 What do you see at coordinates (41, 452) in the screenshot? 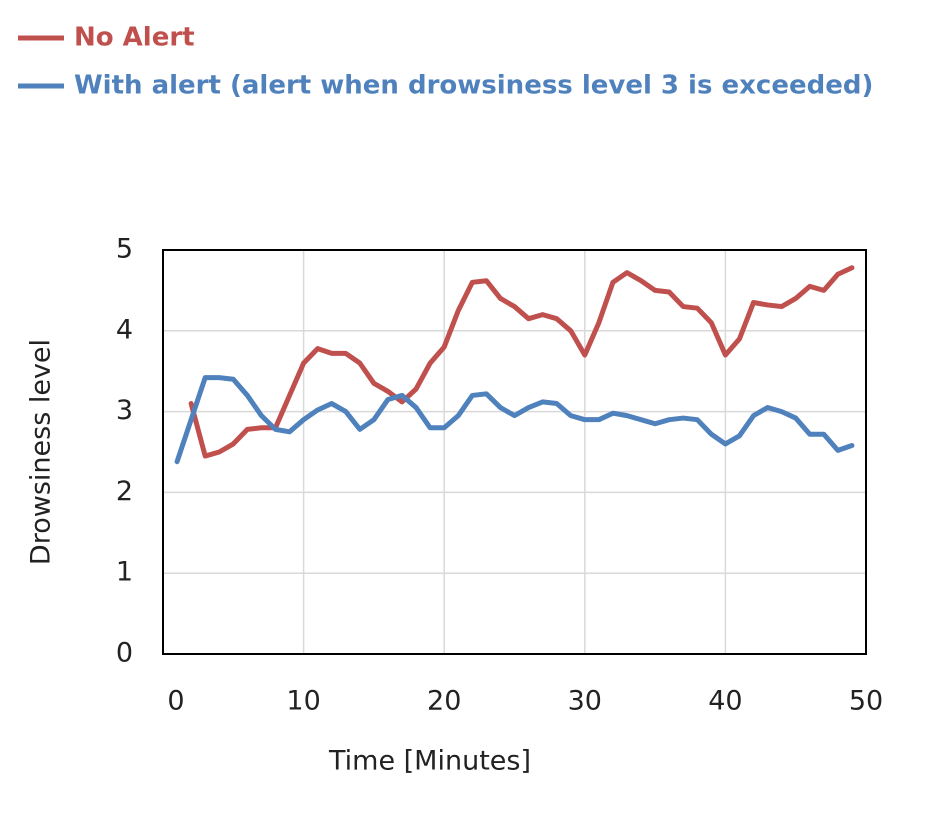
I see `y-axis-label: Drowsiness level` at bounding box center [41, 452].